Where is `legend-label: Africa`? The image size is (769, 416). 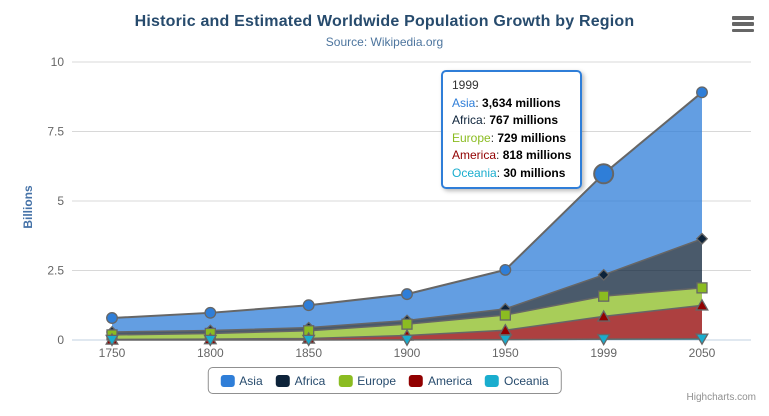
legend-label: Africa is located at coordinates (310, 380).